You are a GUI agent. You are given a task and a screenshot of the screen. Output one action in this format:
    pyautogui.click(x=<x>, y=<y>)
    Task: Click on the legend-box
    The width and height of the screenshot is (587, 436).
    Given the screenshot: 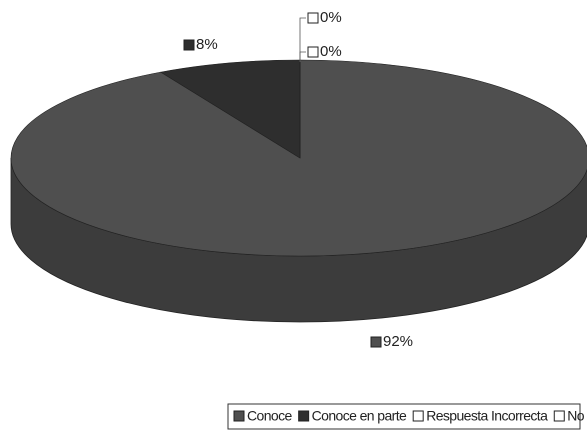 What is the action you would take?
    pyautogui.click(x=404, y=416)
    